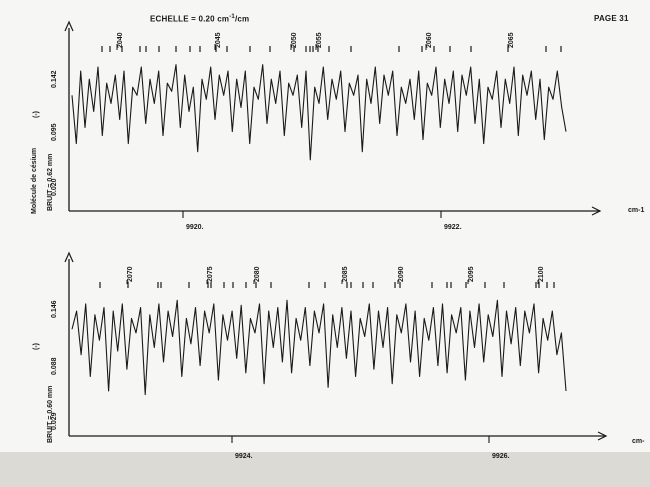  I want to click on y-axis-title: Molécule de césium, so click(34, 181).